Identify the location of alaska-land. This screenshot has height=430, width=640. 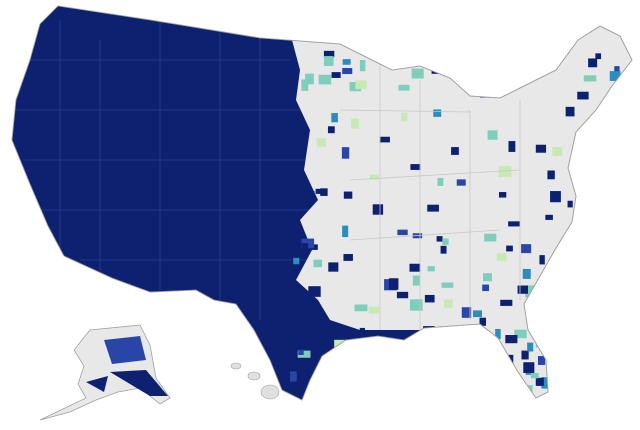
(105, 372).